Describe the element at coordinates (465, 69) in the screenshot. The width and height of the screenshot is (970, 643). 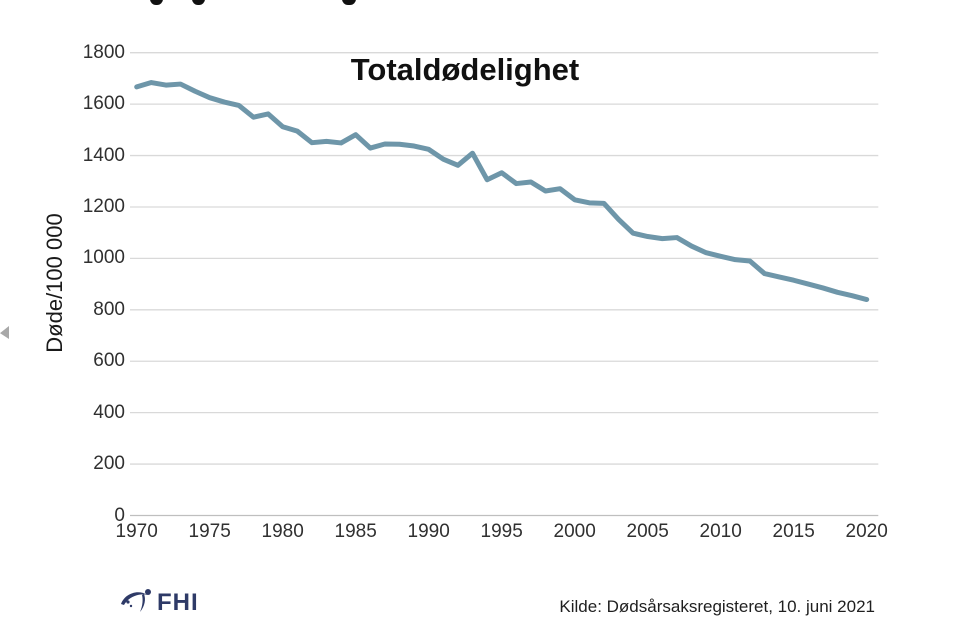
I see `chart-title: Totaldødelighet` at that location.